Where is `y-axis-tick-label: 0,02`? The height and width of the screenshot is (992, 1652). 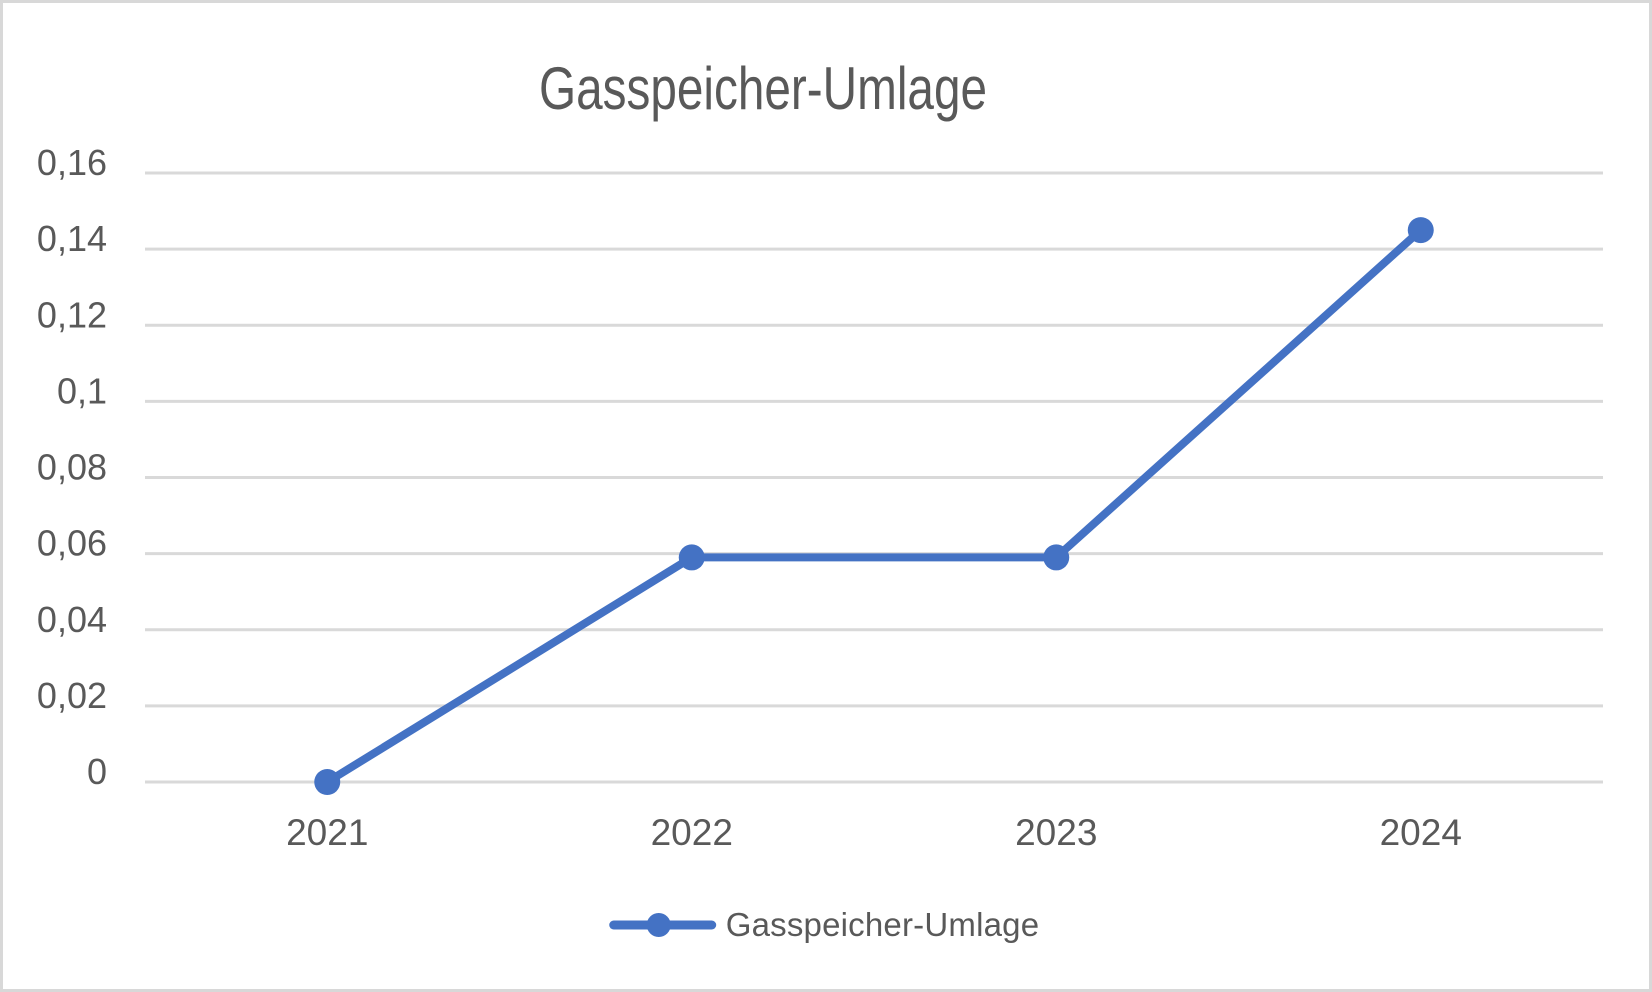 y-axis-tick-label: 0,02 is located at coordinates (72, 695).